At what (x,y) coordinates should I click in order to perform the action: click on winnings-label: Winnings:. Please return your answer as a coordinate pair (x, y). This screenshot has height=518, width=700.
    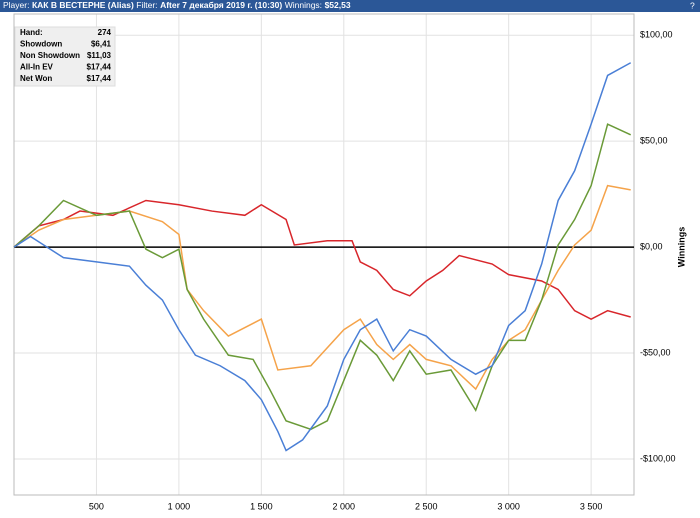
    Looking at the image, I should click on (303, 5).